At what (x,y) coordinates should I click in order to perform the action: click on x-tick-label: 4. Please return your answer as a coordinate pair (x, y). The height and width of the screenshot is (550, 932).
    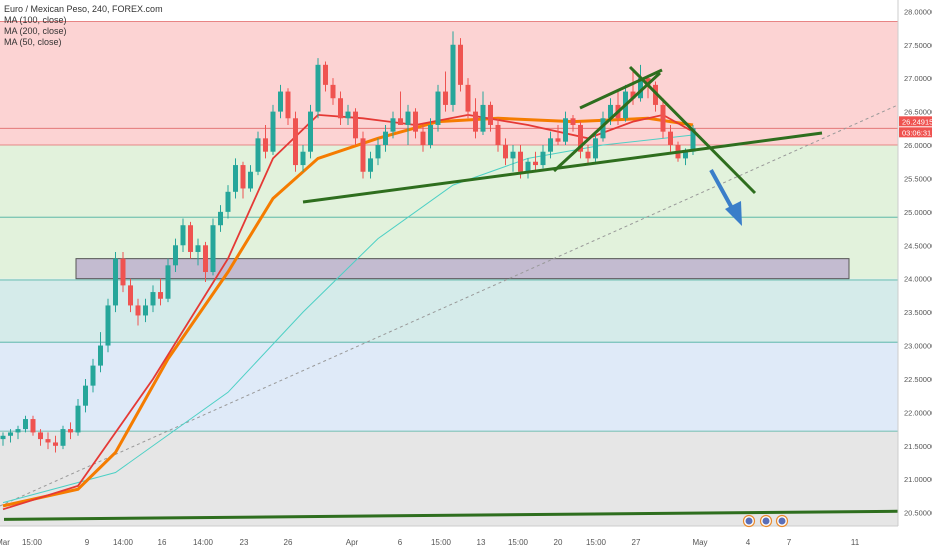
    Looking at the image, I should click on (748, 542).